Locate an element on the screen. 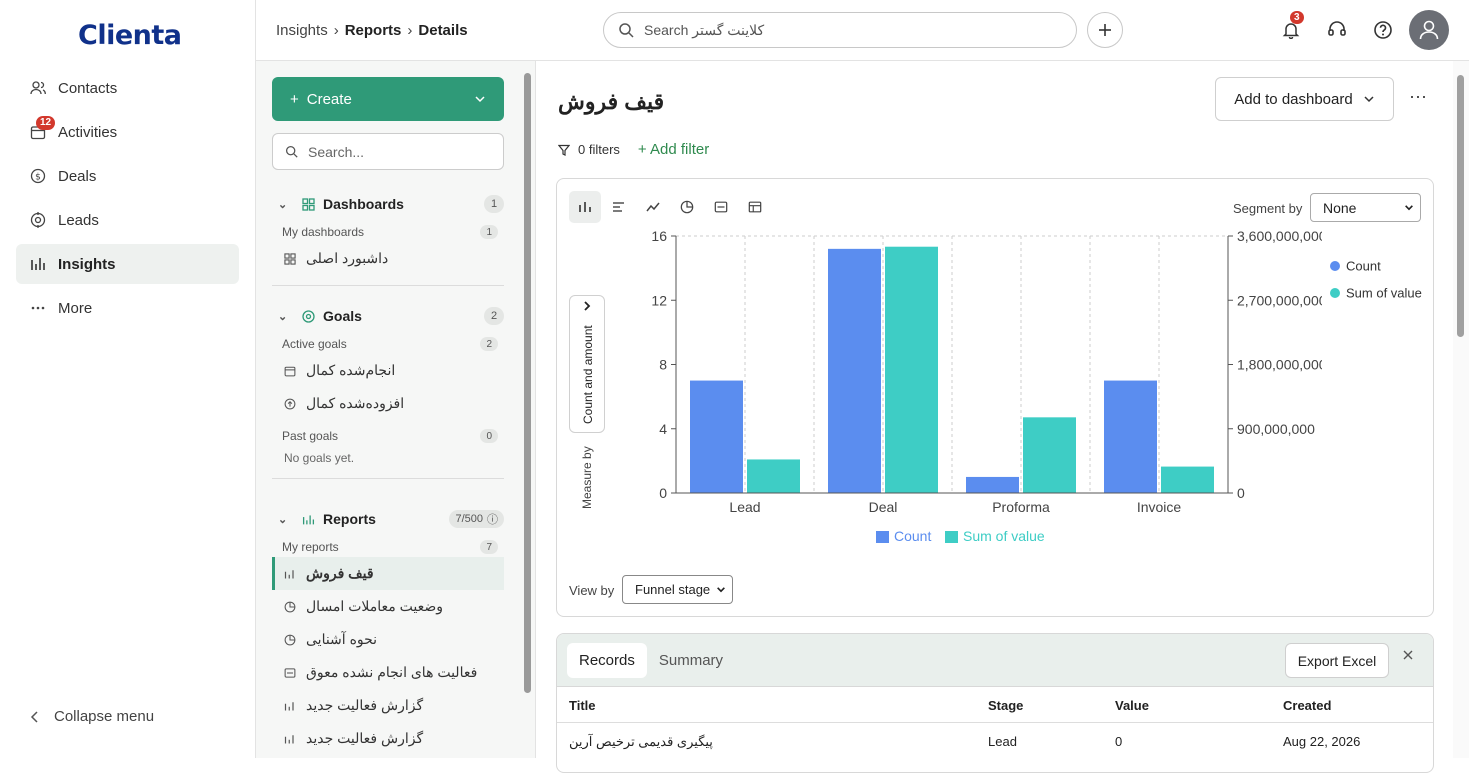  chart-type-pie-button is located at coordinates (687, 207).